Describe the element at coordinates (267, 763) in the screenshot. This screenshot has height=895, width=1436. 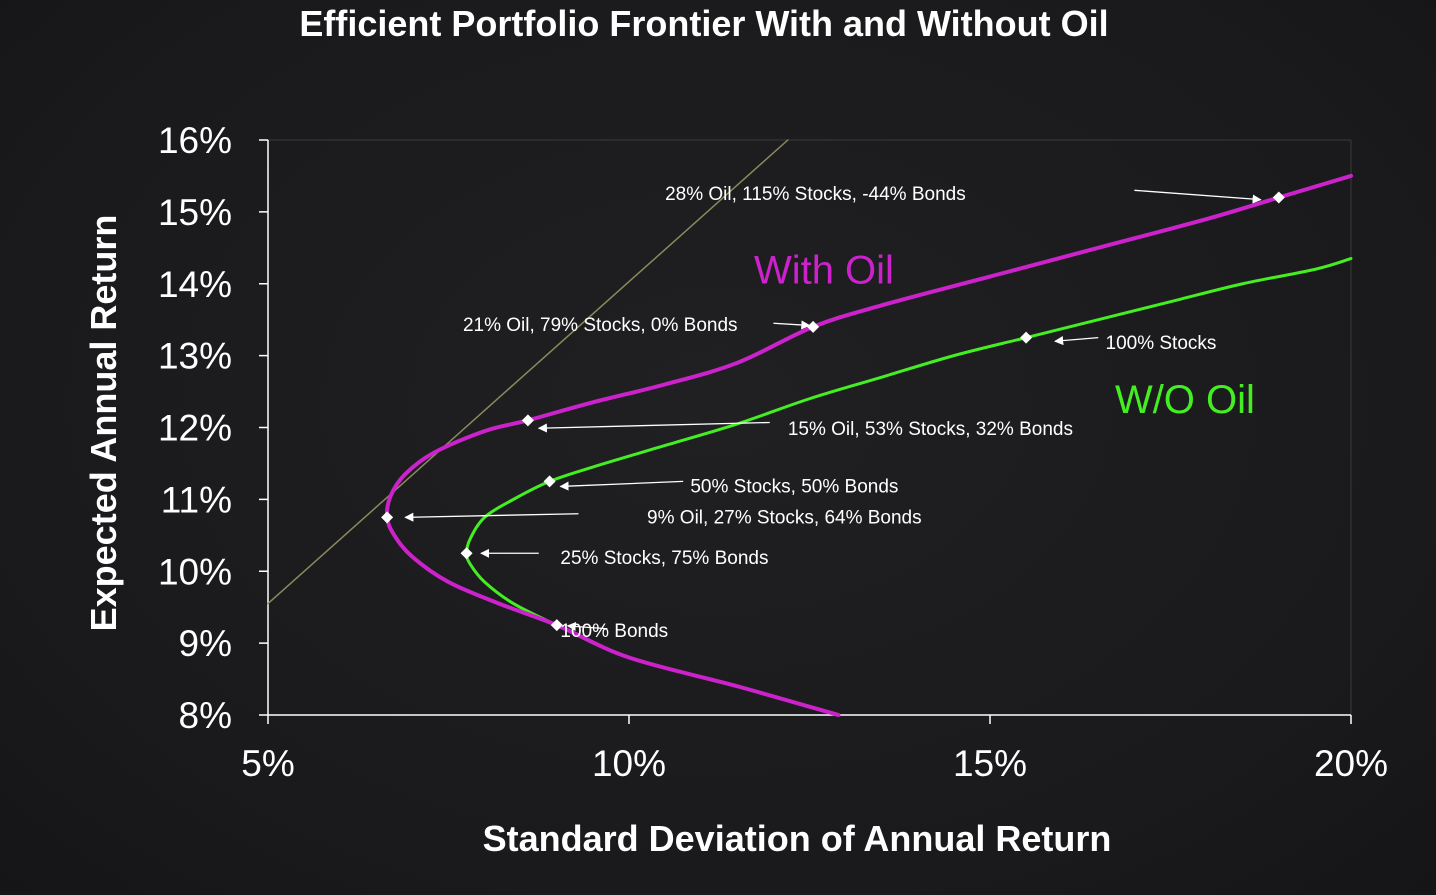
I see `x-tick-label: 5%` at that location.